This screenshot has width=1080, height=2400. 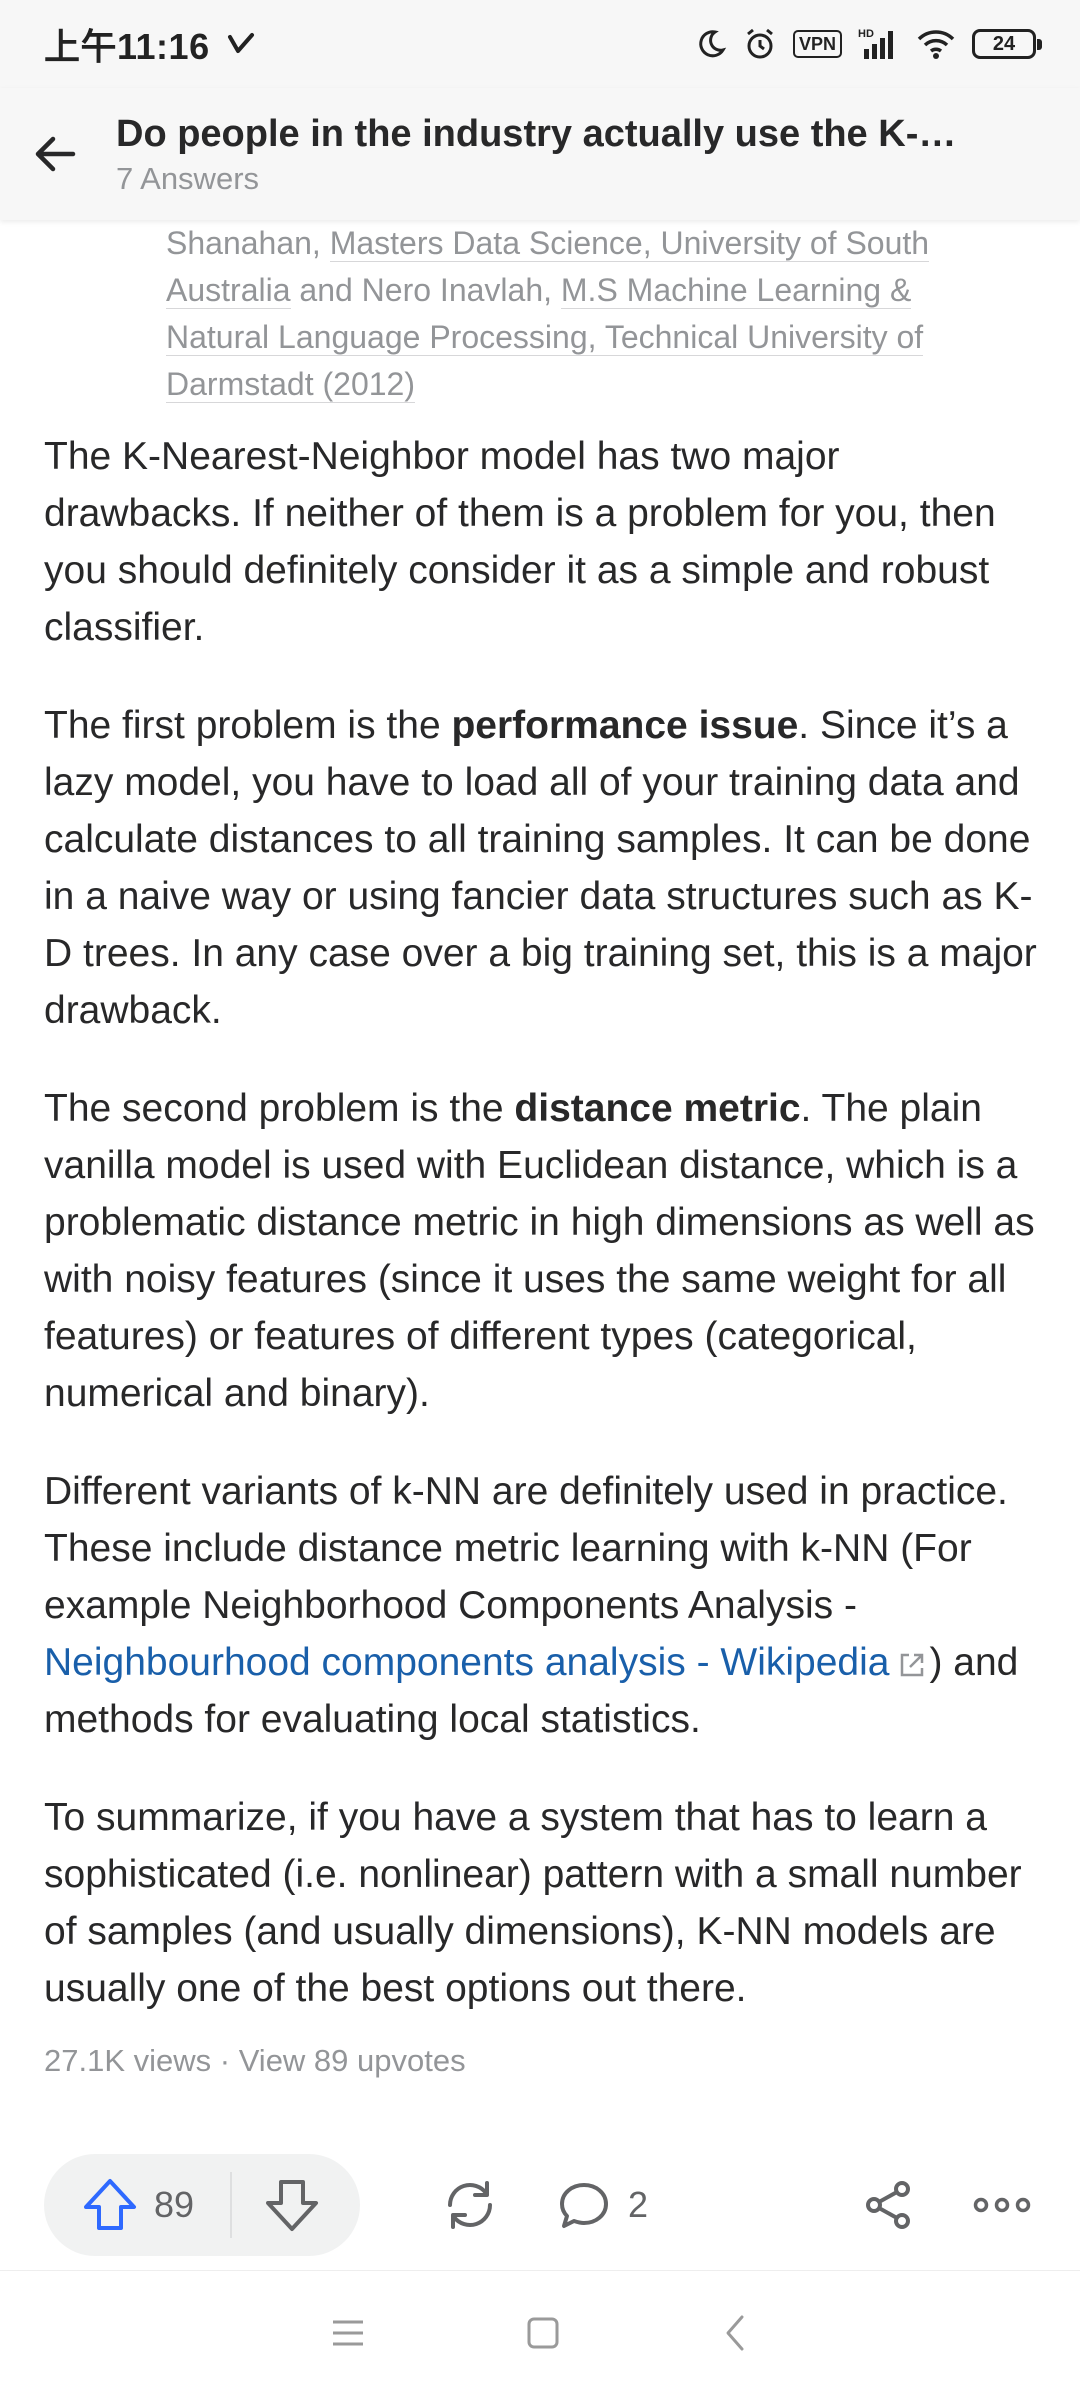 What do you see at coordinates (188, 178) in the screenshot?
I see `answer-count: 7 Answers` at bounding box center [188, 178].